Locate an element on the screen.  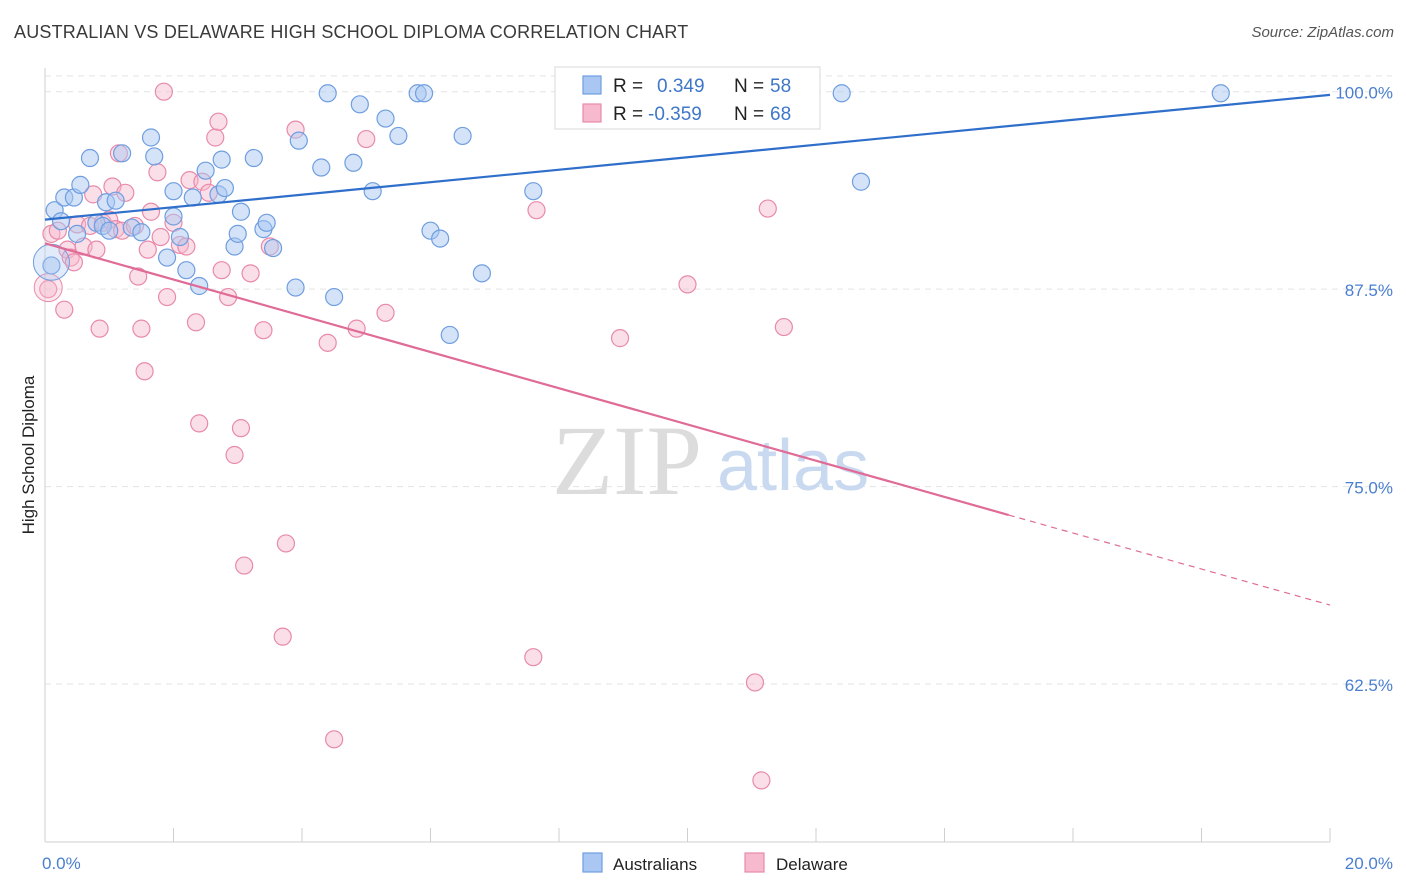
y-tick-label: 62.5% is located at coordinates (1369, 685).